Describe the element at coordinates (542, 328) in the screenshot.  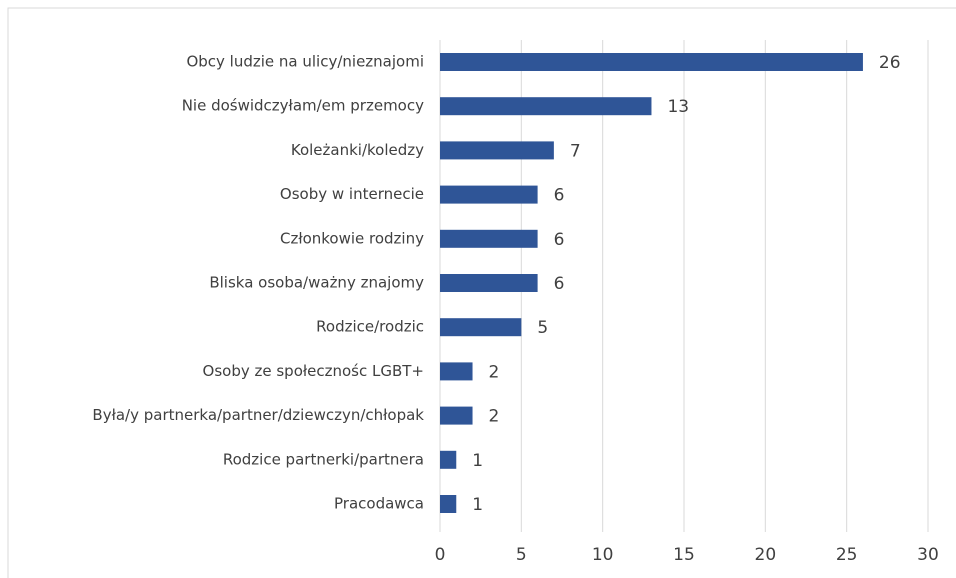
I see `data-label: 5` at that location.